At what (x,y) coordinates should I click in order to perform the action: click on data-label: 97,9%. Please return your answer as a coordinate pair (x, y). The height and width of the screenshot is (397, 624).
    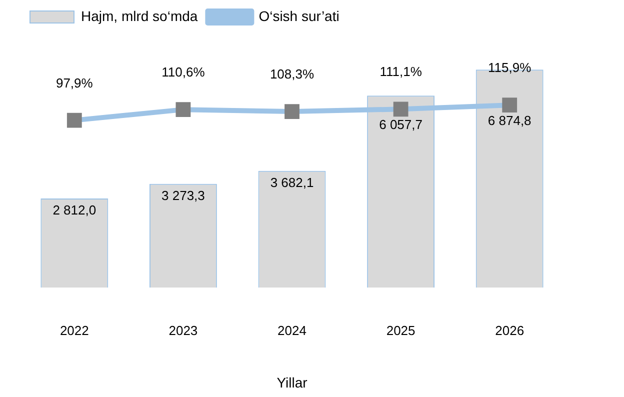
    Looking at the image, I should click on (75, 82).